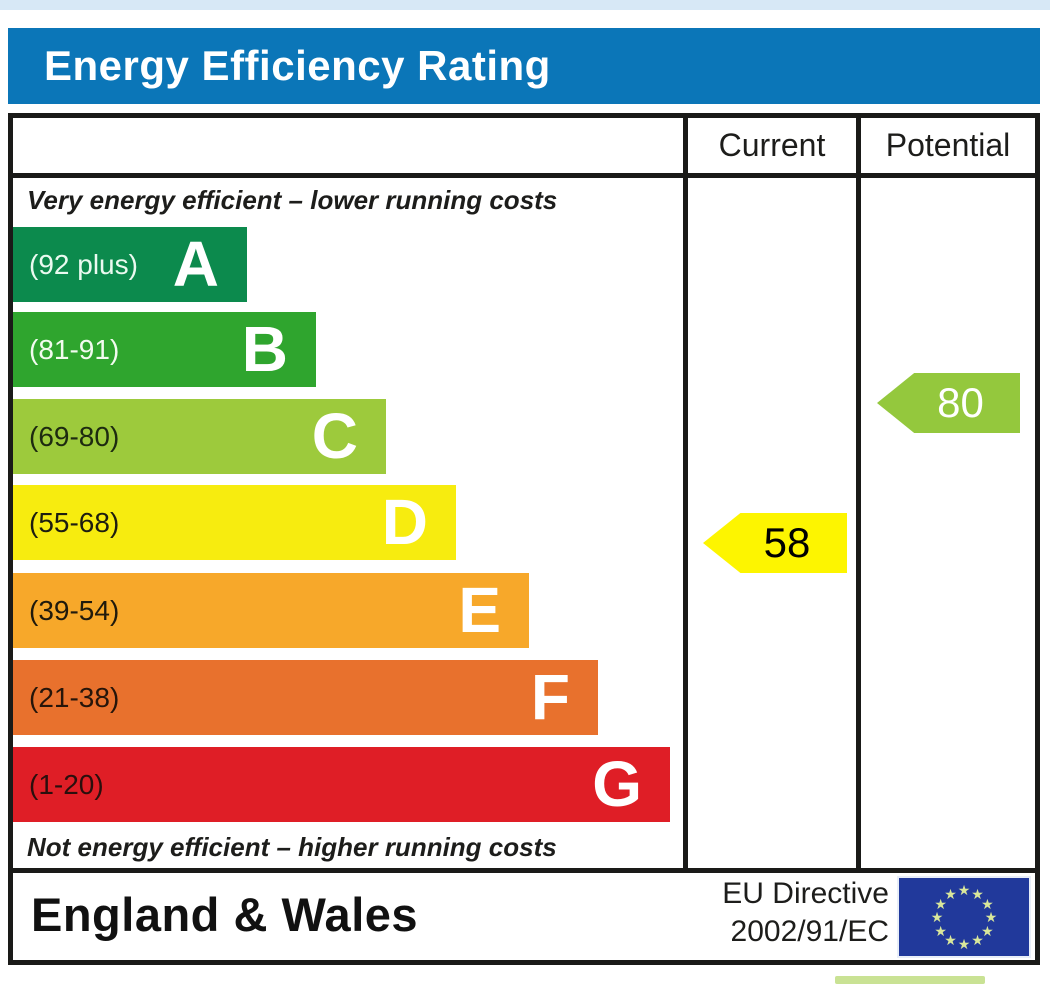 This screenshot has width=1050, height=984. Describe the element at coordinates (195, 264) in the screenshot. I see `band-letter: A` at that location.